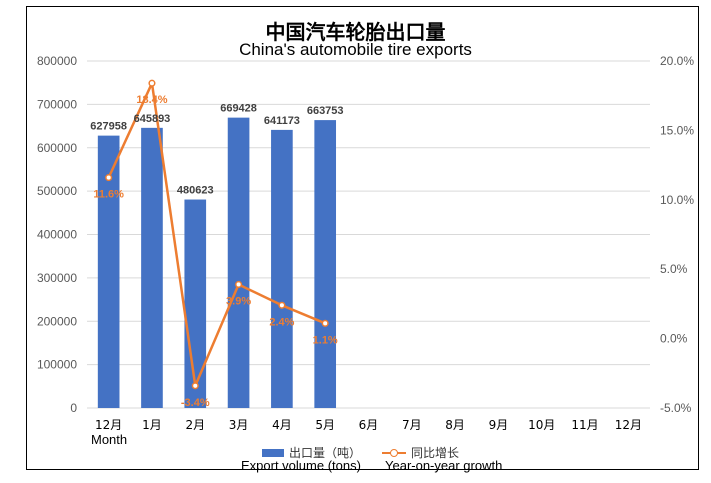 The image size is (711, 483). Describe the element at coordinates (674, 269) in the screenshot. I see `y-right-tick-label: 5.0%` at that location.